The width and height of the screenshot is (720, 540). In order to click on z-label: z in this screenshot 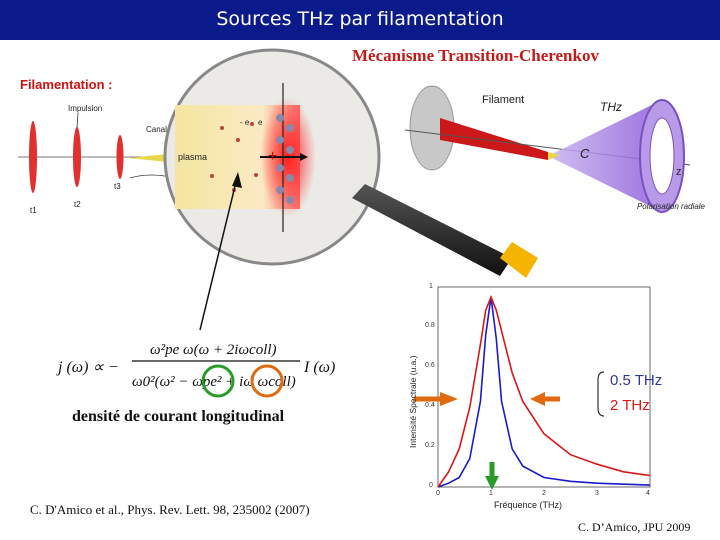, I will do `click(679, 172)`.